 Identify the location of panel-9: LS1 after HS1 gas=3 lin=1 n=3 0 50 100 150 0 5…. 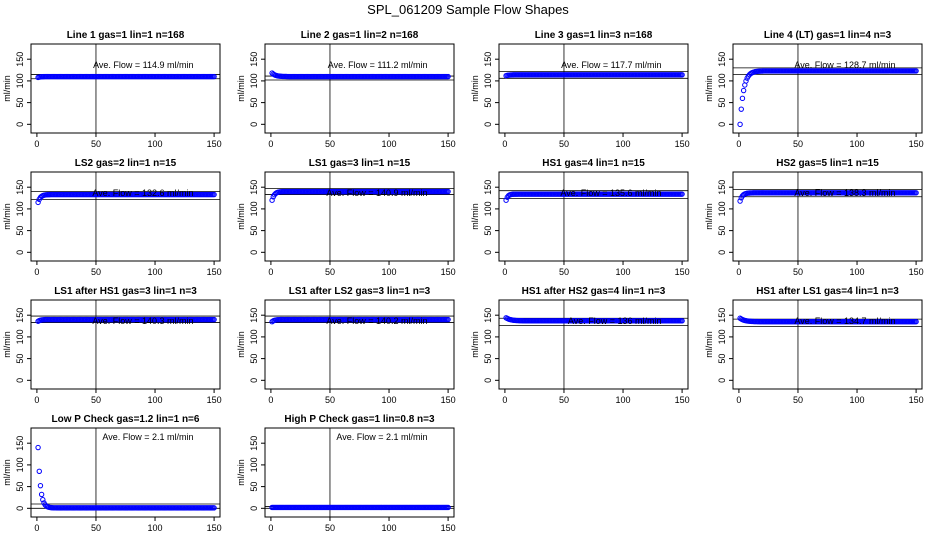
(112, 345).